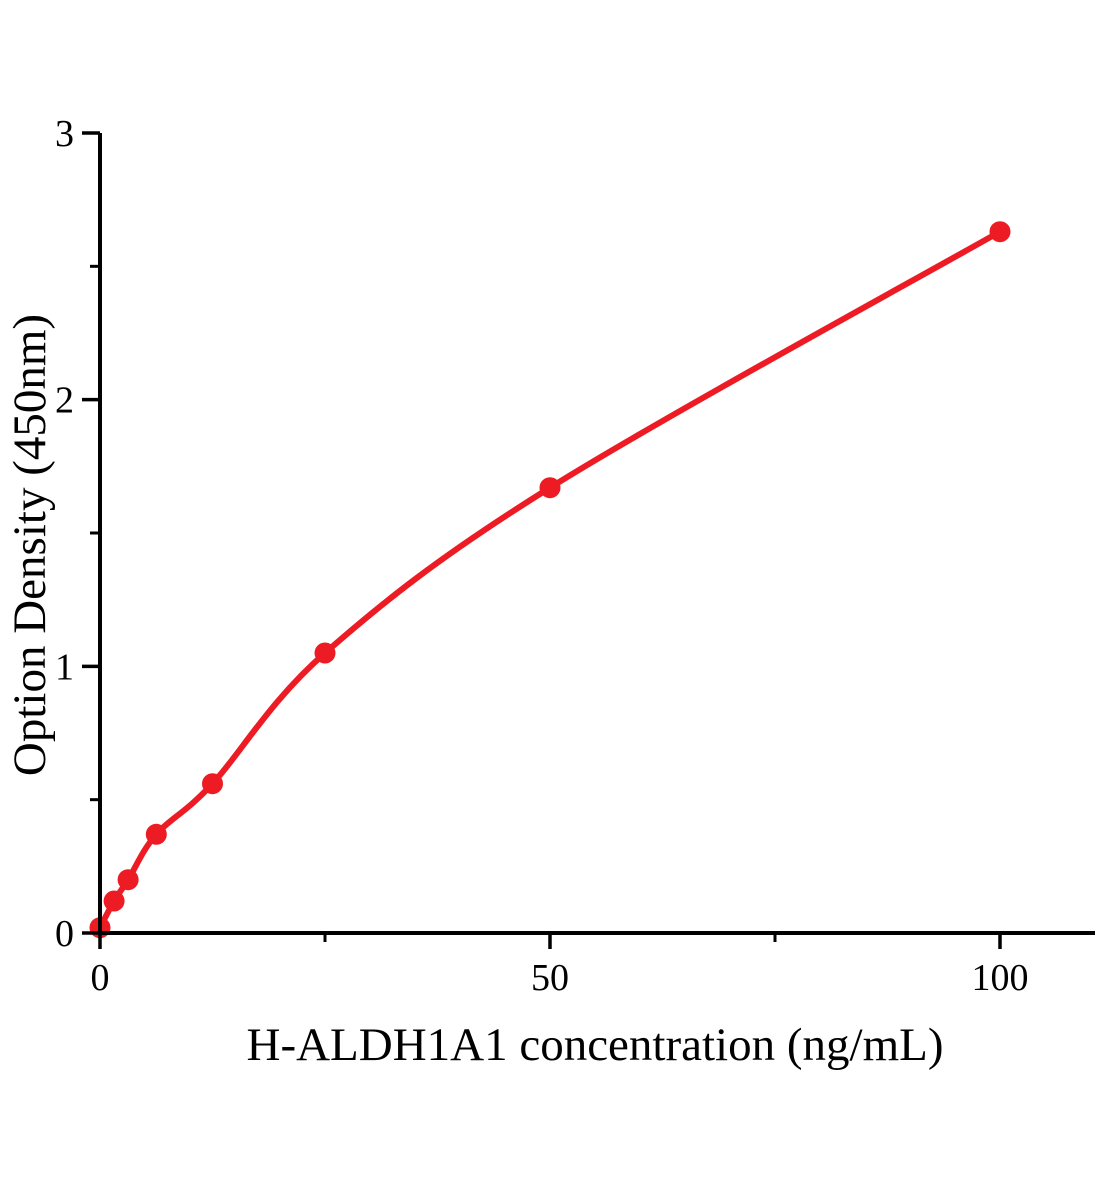  What do you see at coordinates (100, 978) in the screenshot?
I see `x-axis-tick-label: 0` at bounding box center [100, 978].